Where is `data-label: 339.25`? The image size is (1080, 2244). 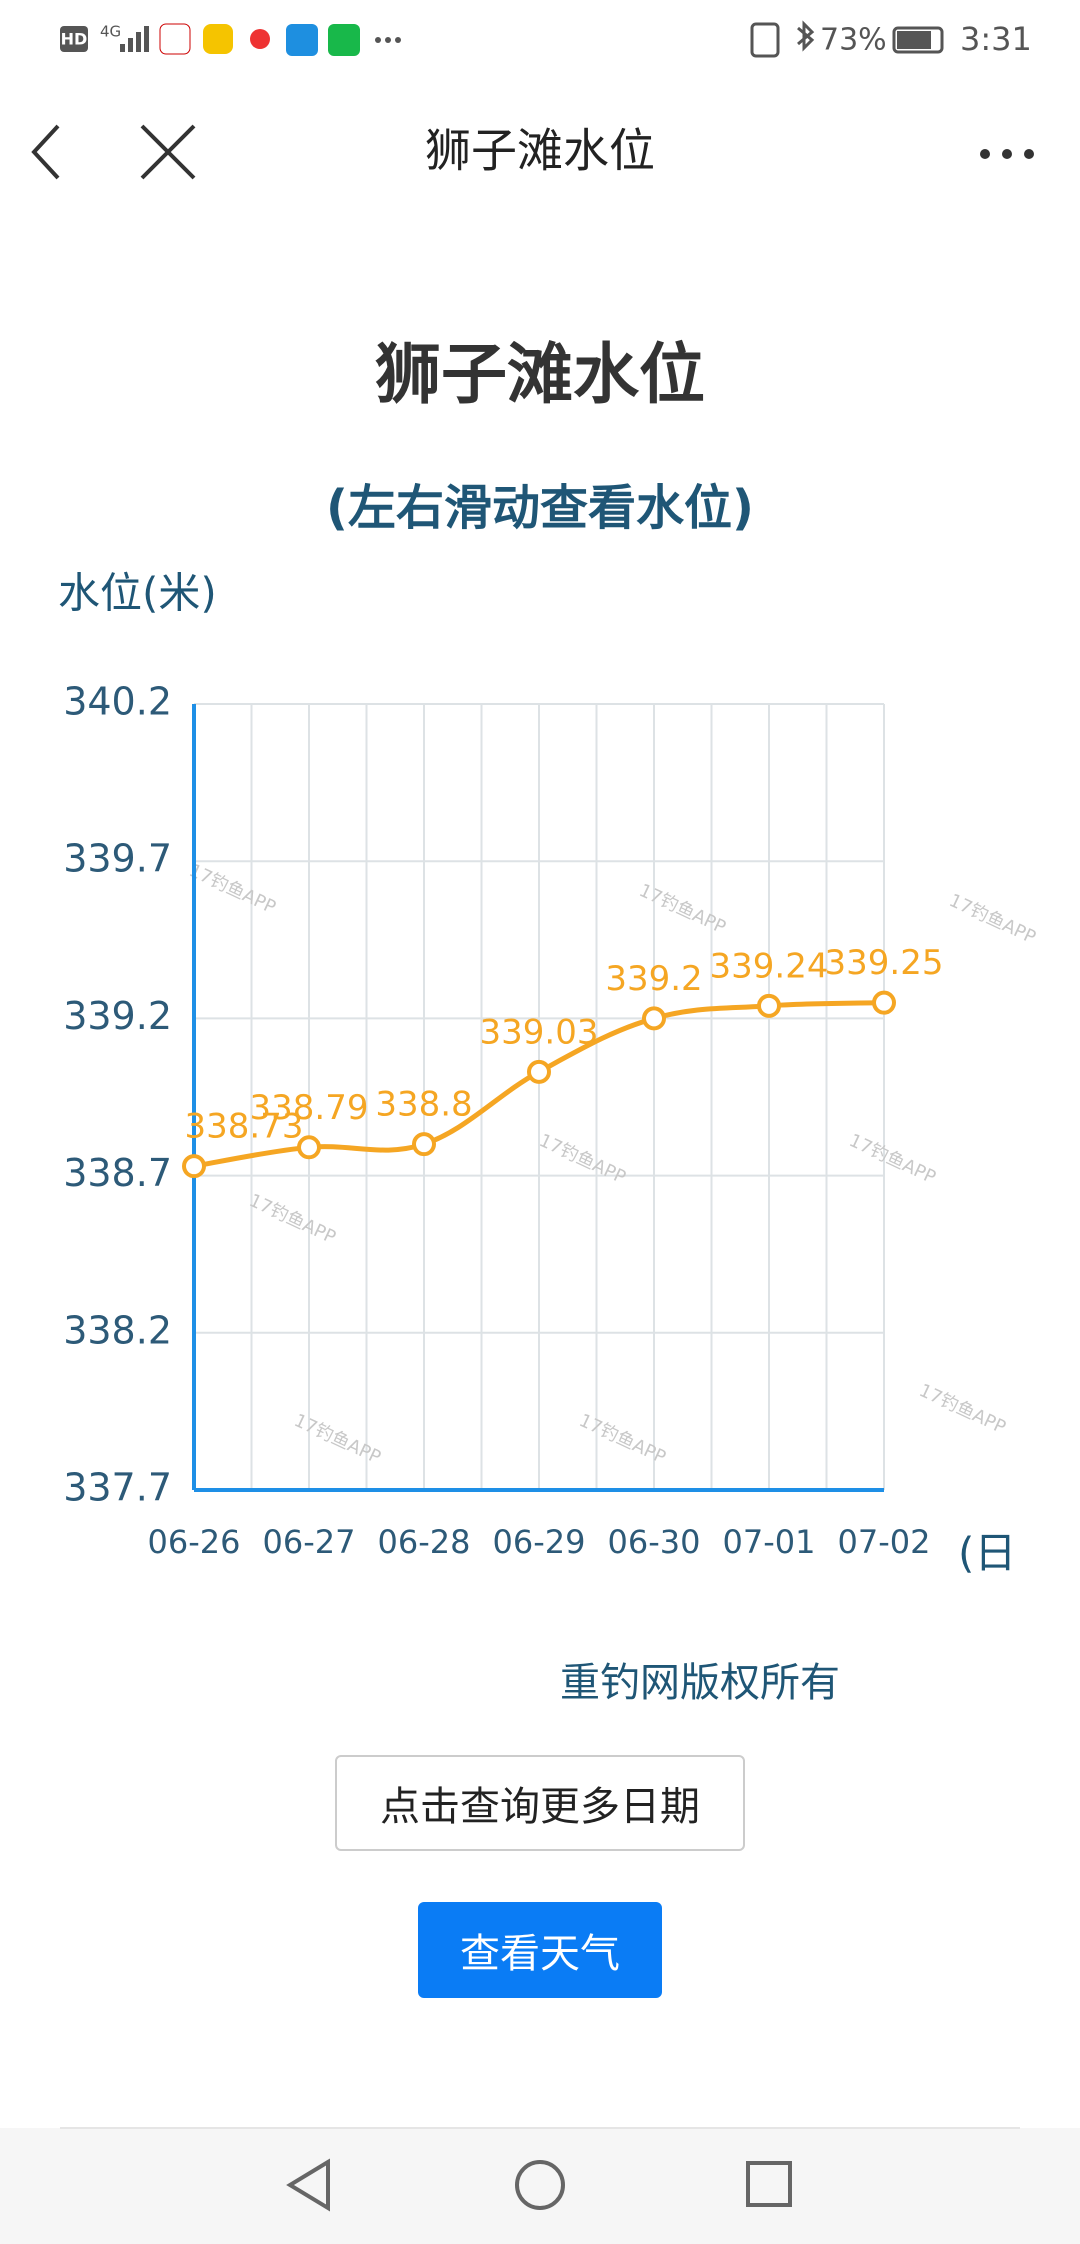
data-label: 339.25 is located at coordinates (884, 963).